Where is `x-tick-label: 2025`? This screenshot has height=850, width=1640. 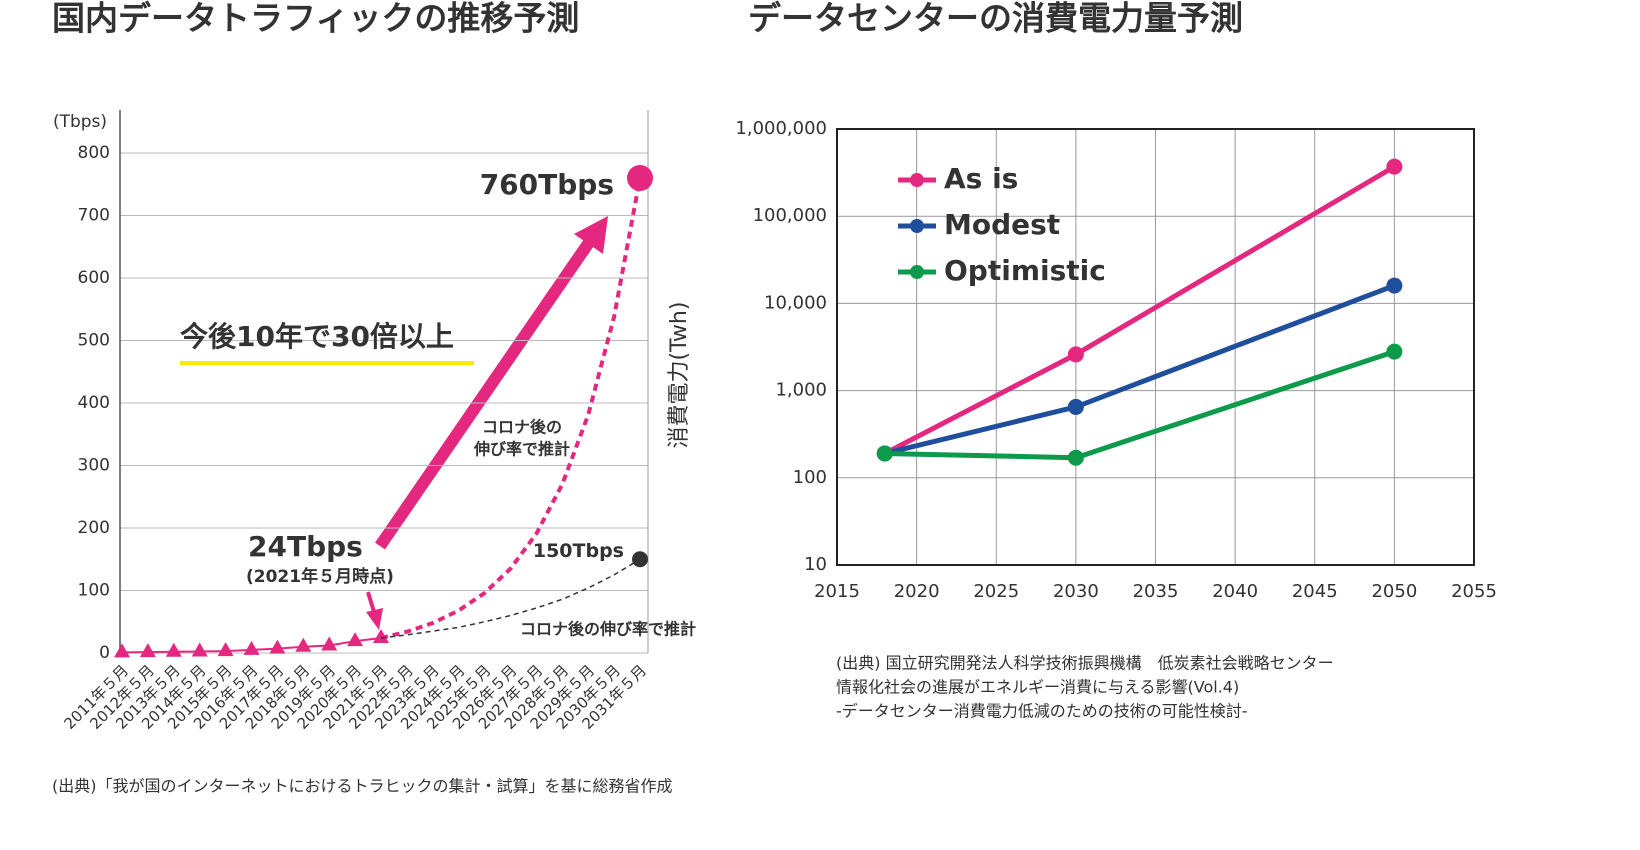
x-tick-label: 2025 is located at coordinates (996, 591).